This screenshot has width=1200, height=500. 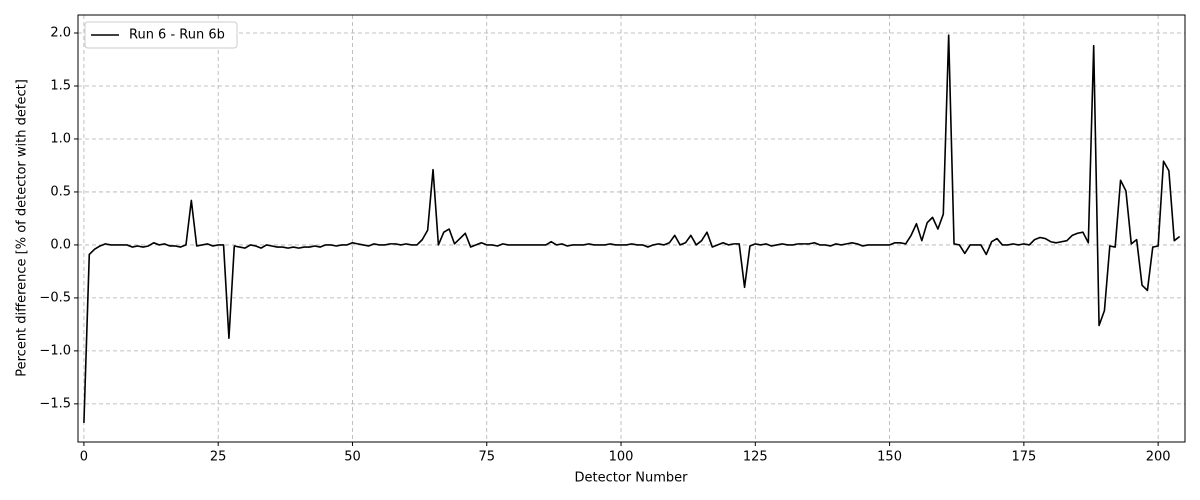 What do you see at coordinates (60, 33) in the screenshot?
I see `y-tick-label: 2.0` at bounding box center [60, 33].